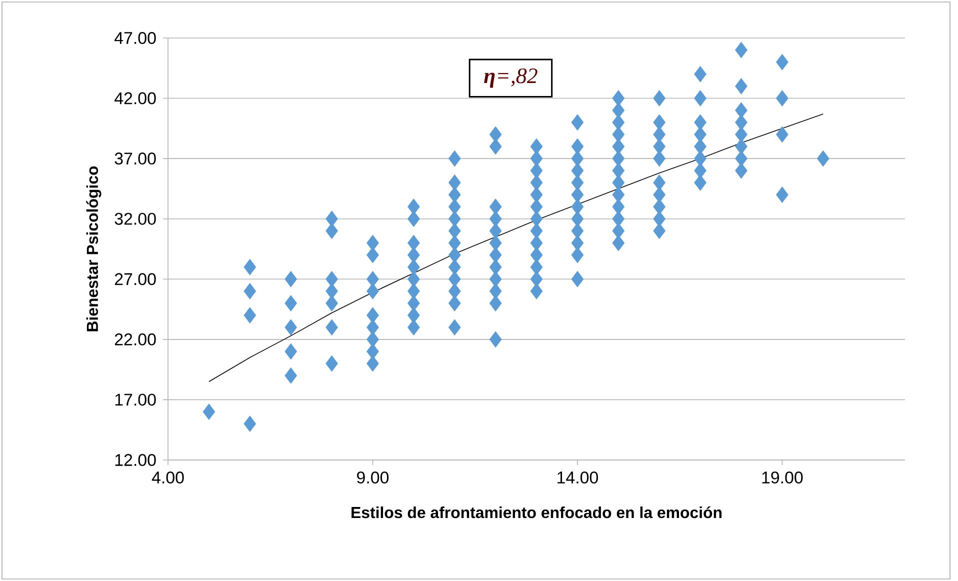 This screenshot has width=958, height=581. I want to click on y-axis-title: Bienestar Psicológico, so click(94, 249).